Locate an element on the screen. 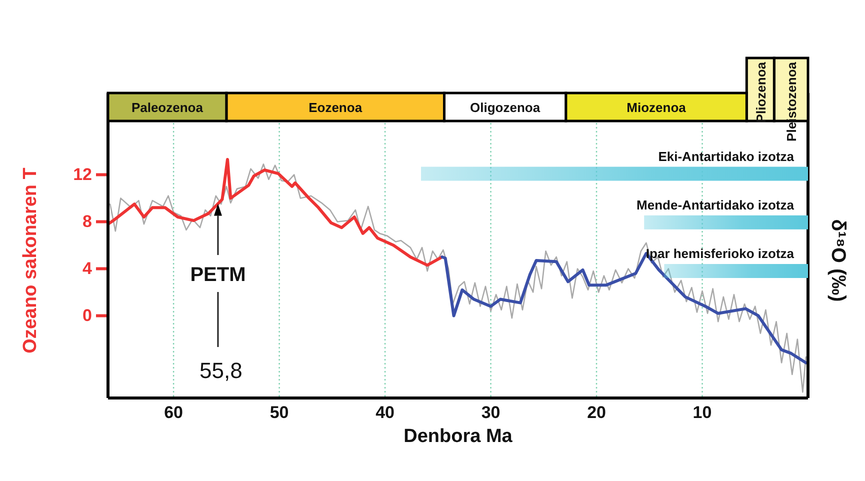 Image resolution: width=865 pixels, height=481 pixels. x-tick-label: 50 is located at coordinates (279, 412).